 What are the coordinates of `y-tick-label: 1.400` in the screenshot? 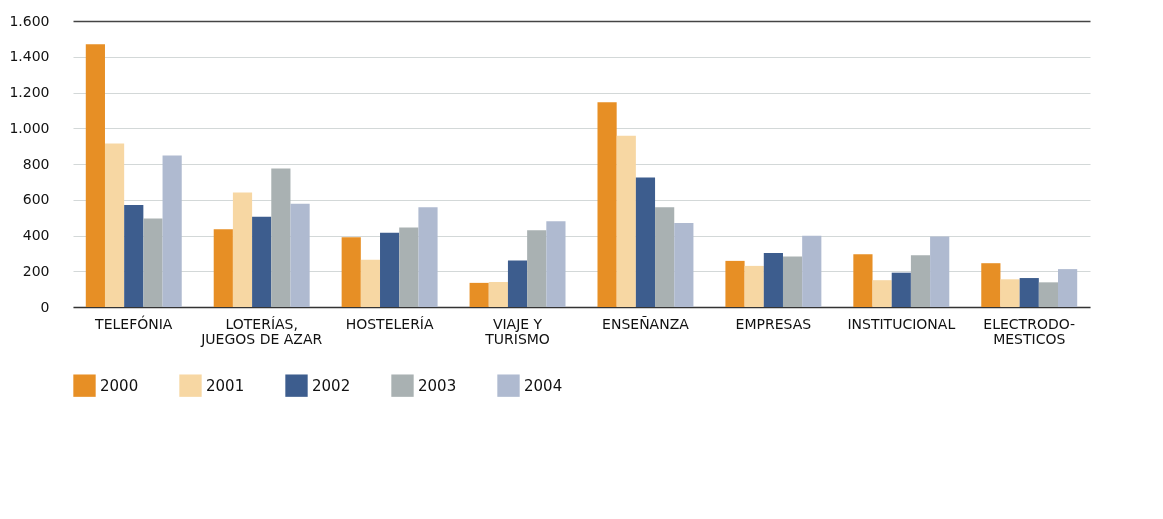 It's located at (29, 56).